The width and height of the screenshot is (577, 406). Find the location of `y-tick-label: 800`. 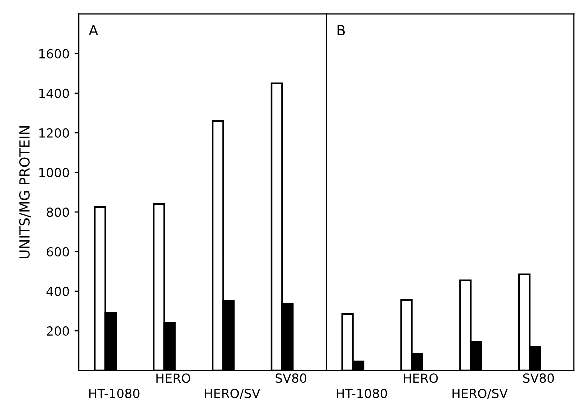

y-tick-label: 800 is located at coordinates (58, 213).